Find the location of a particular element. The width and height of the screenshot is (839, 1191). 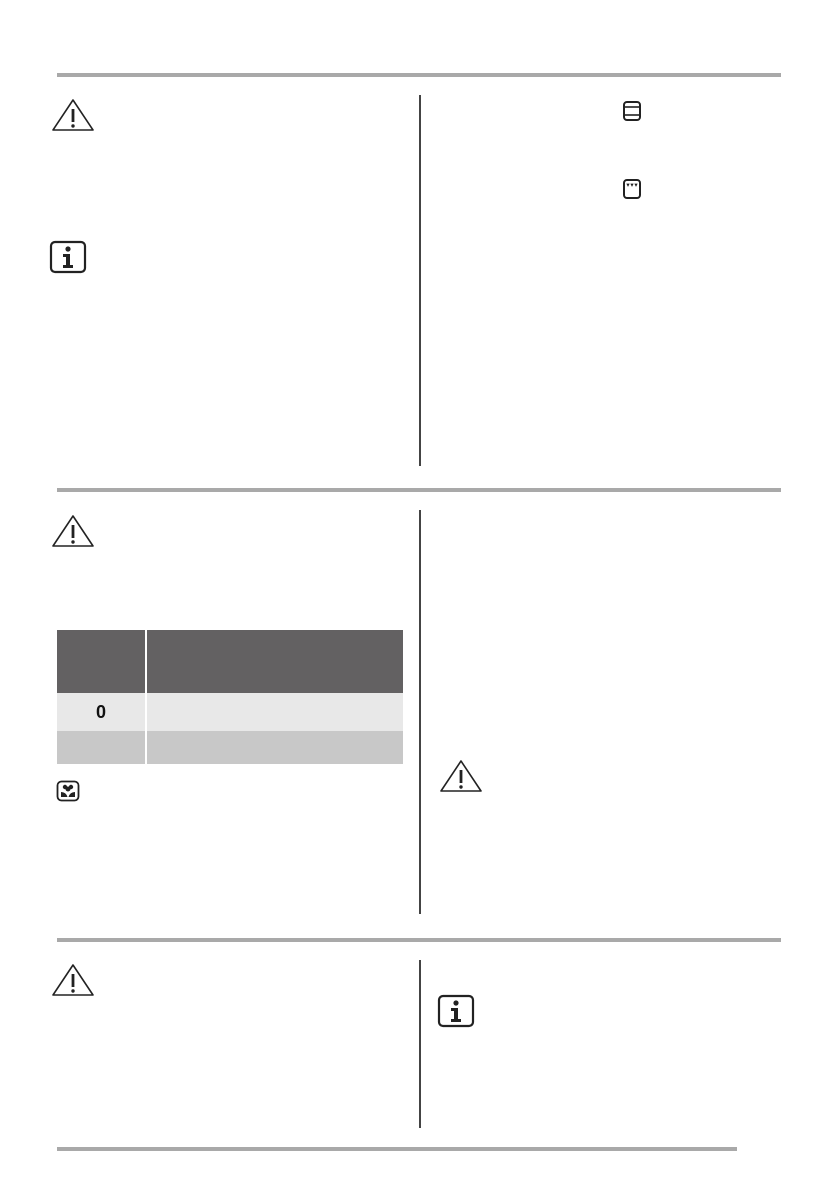

environment-flower-icon is located at coordinates (68, 791).